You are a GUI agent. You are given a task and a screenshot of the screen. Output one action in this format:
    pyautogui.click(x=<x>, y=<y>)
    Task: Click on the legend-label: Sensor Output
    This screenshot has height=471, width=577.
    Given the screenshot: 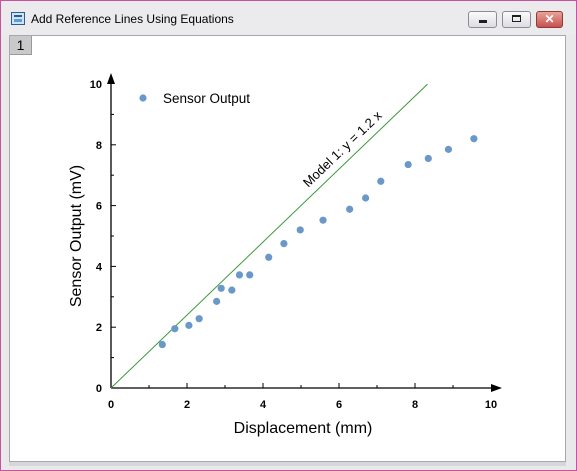 What is the action you would take?
    pyautogui.click(x=206, y=98)
    